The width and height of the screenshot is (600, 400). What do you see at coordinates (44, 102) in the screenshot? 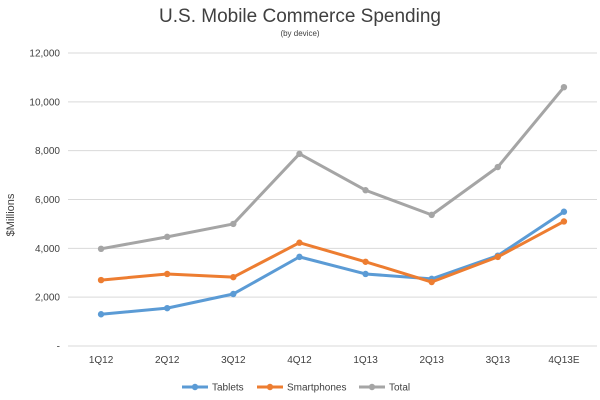
I see `y-tick-label: 10,000` at bounding box center [44, 102].